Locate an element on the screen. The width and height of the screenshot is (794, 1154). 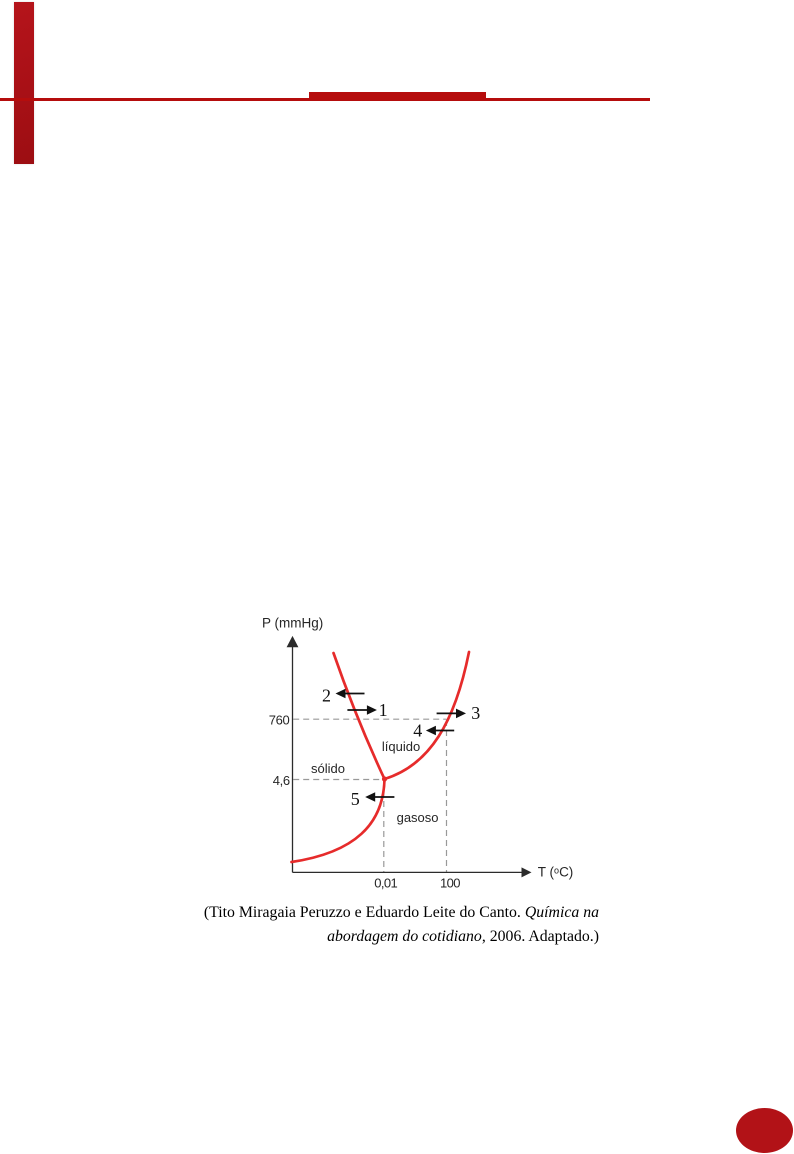
svg-text: líquido is located at coordinates (401, 746).